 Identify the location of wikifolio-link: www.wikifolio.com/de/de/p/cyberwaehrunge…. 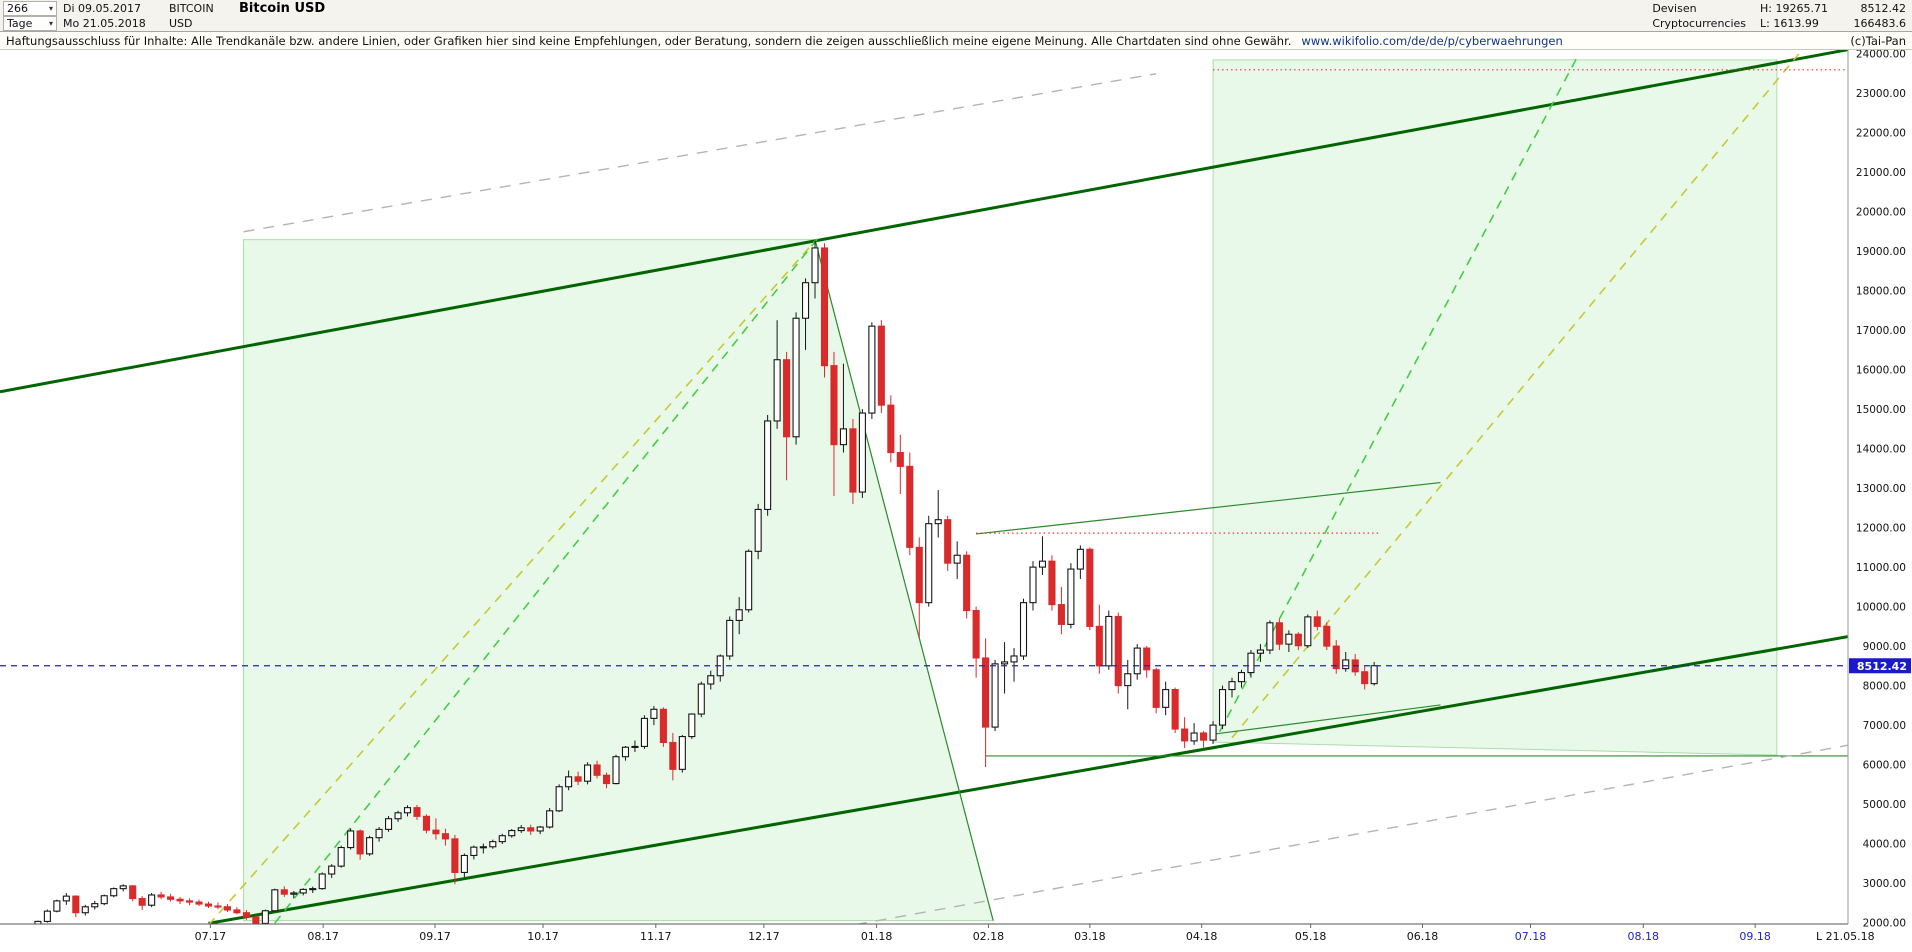
(1432, 40).